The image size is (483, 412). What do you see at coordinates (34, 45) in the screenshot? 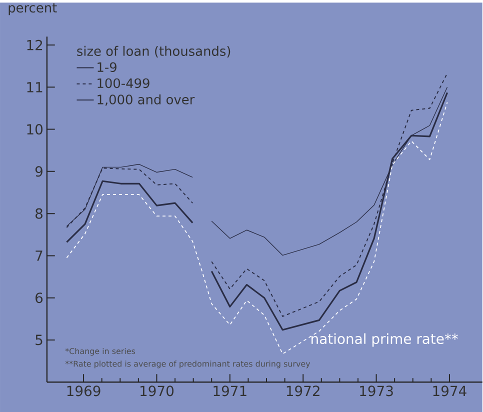
I see `y-tick-label: 12` at bounding box center [34, 45].